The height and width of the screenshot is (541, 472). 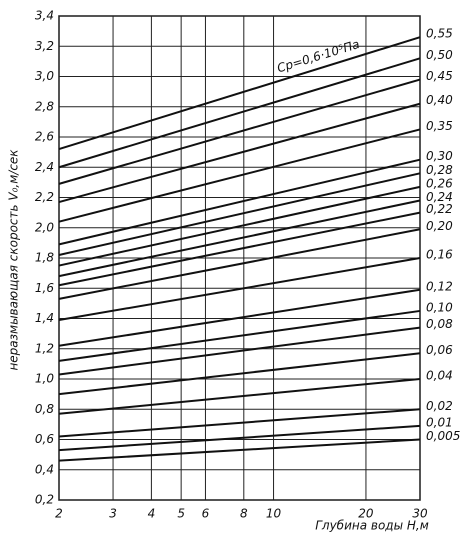 What do you see at coordinates (44, 46) in the screenshot?
I see `y-tick-label: 3,2` at bounding box center [44, 46].